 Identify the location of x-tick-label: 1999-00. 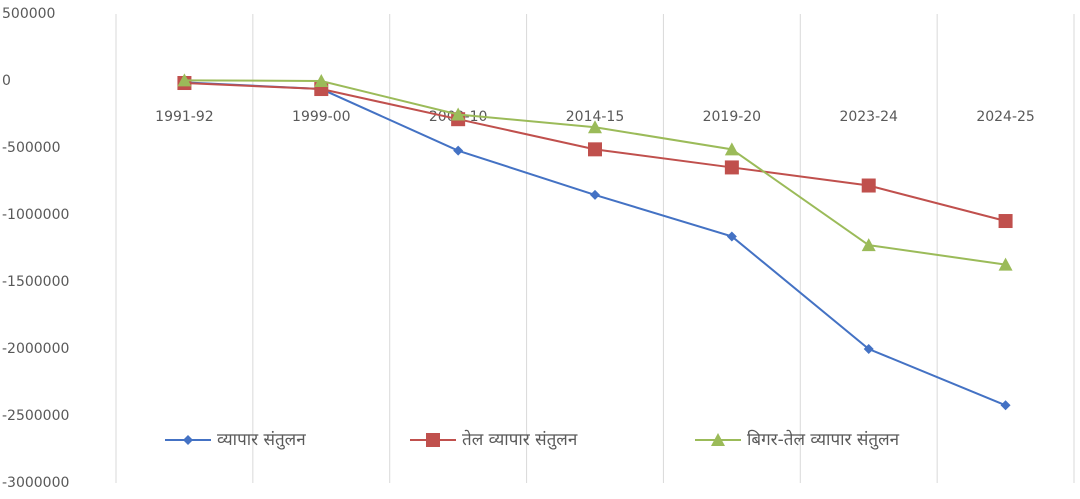
(321, 117).